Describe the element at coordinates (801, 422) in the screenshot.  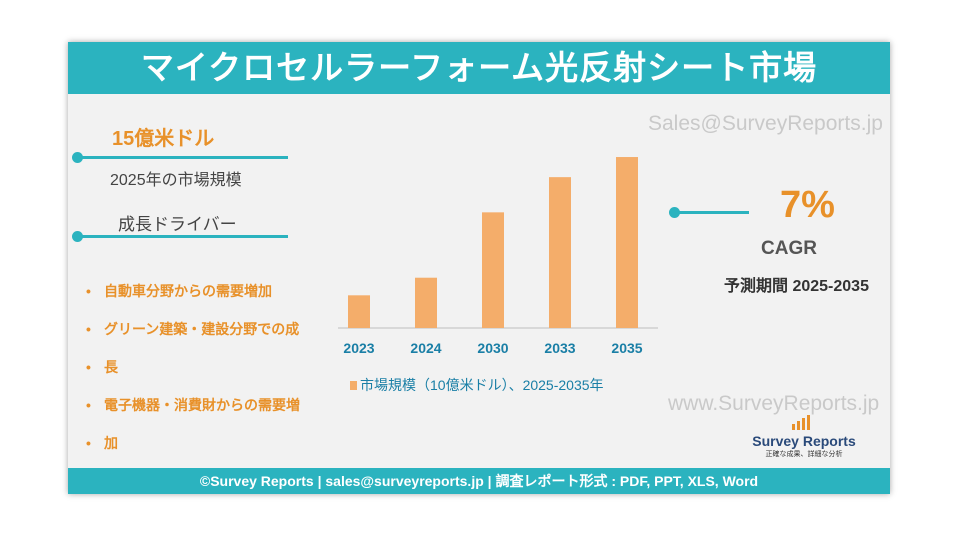
I see `bar-logo-icon` at that location.